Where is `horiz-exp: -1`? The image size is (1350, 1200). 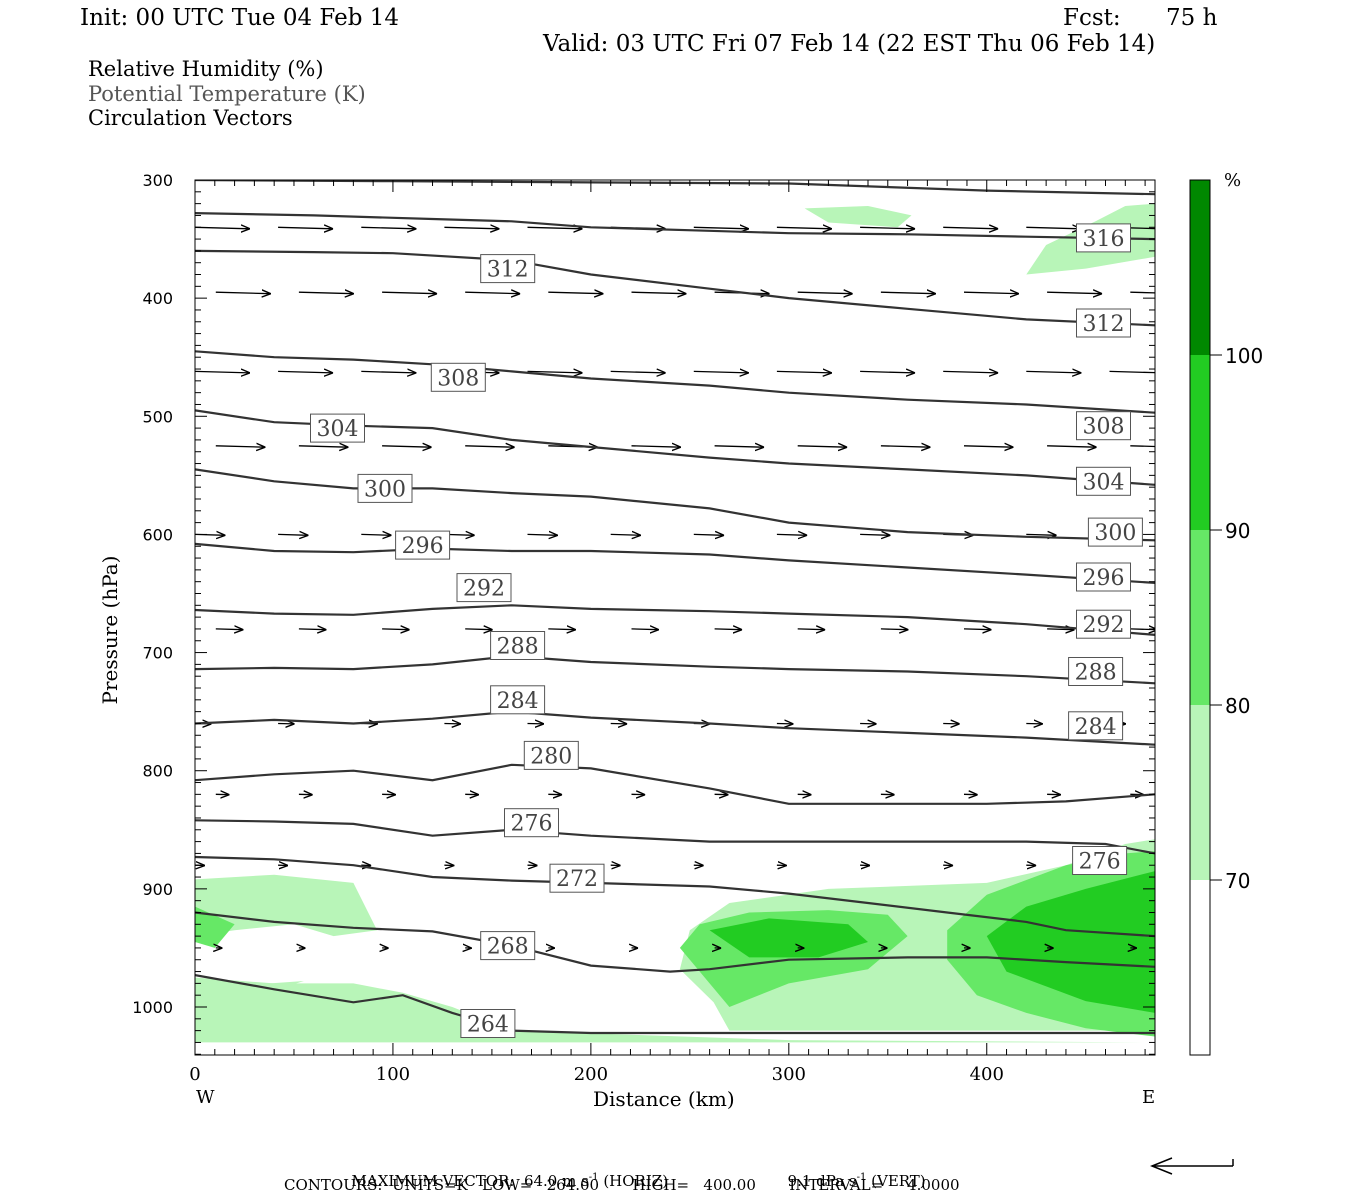 horiz-exp: -1 is located at coordinates (593, 1177).